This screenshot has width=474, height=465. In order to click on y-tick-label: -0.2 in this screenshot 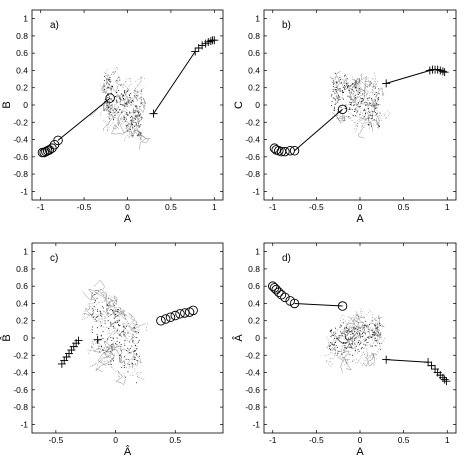, I will do `click(20, 355)`.